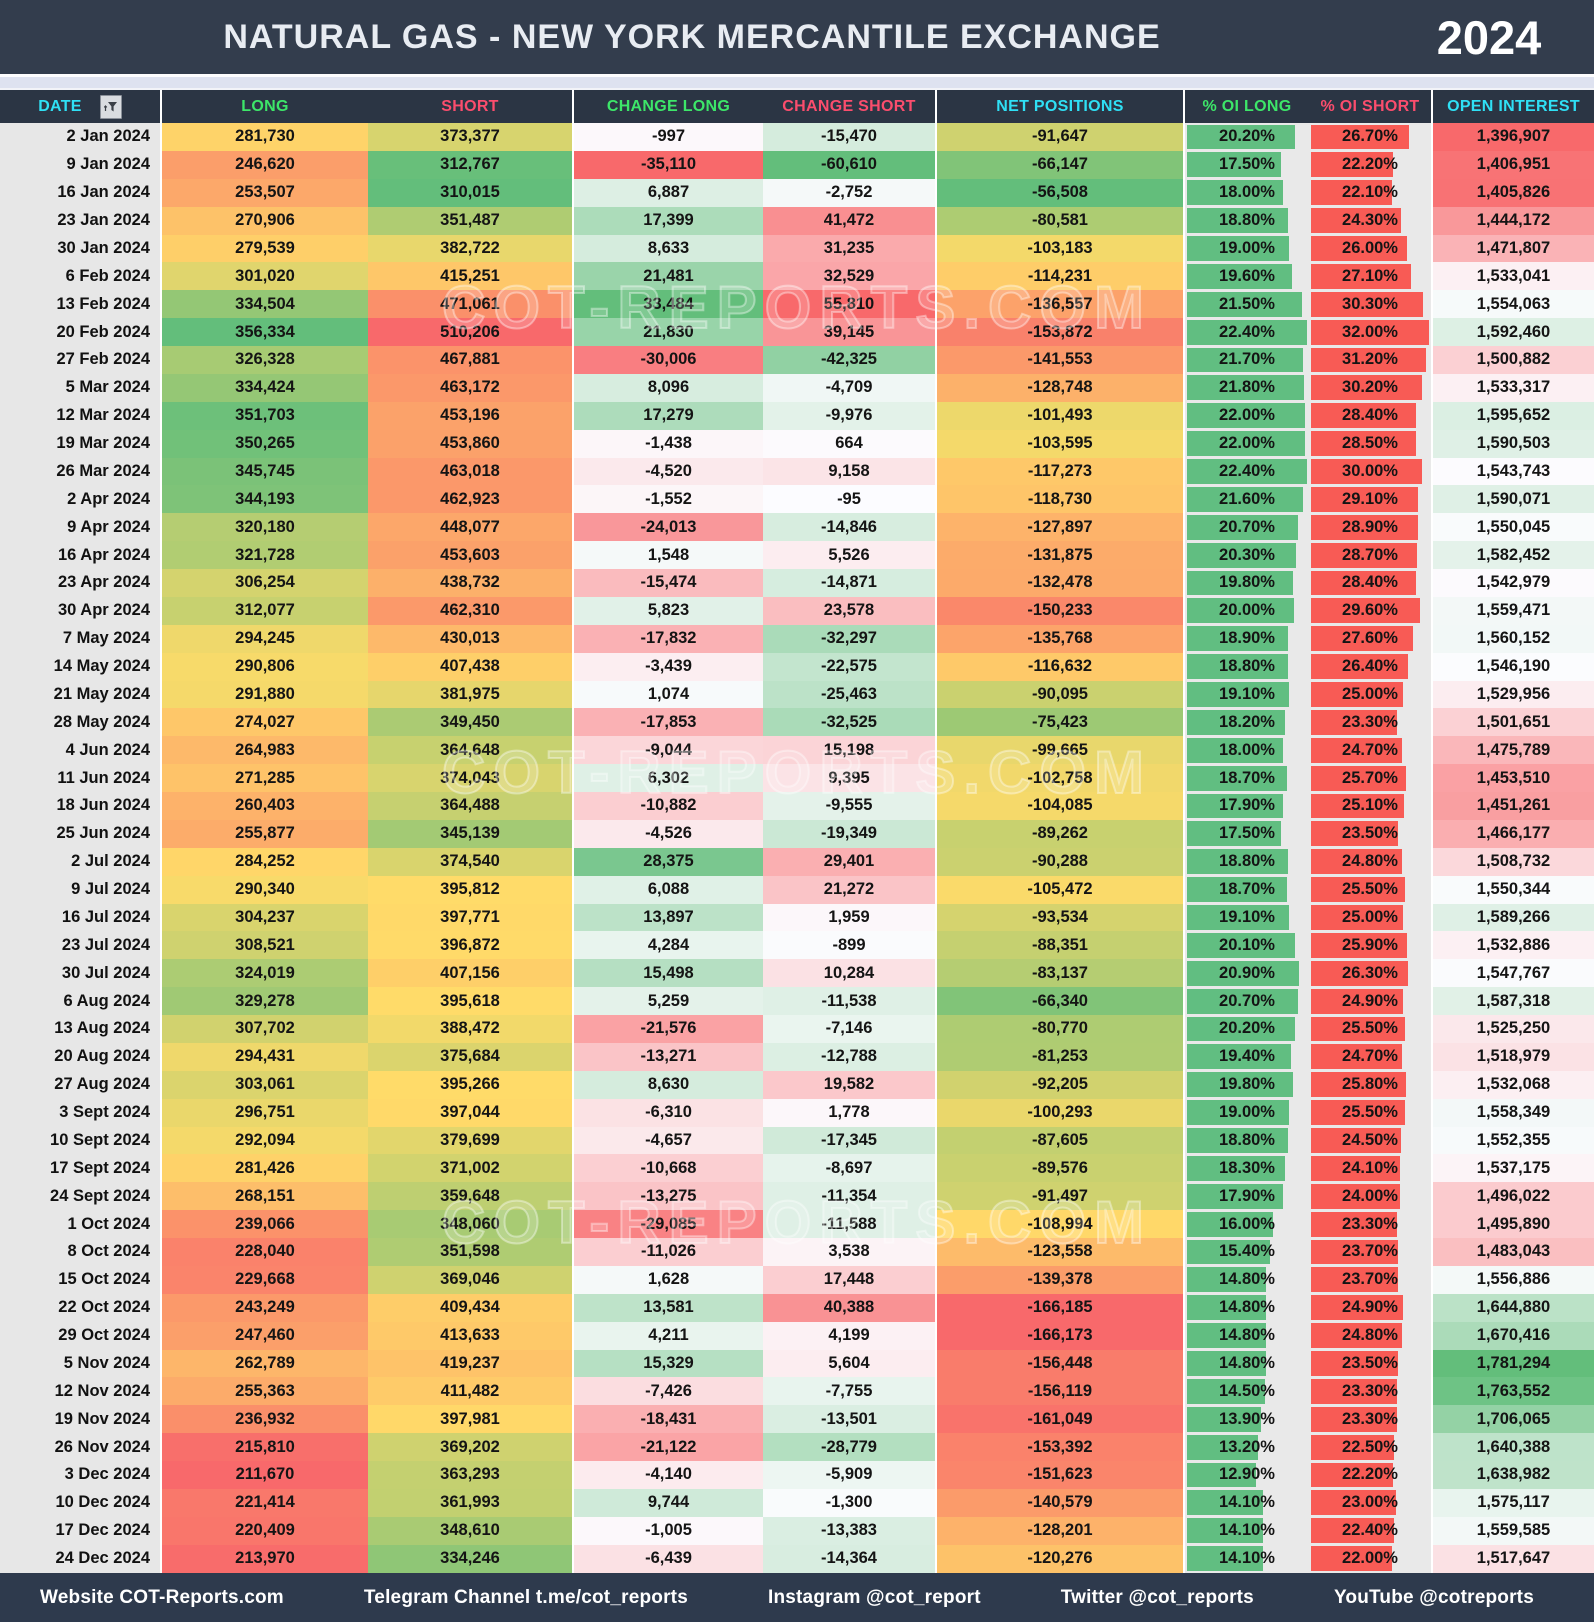  What do you see at coordinates (1371, 1084) in the screenshot?
I see `oi_short-bar-cell: 25.80%` at bounding box center [1371, 1084].